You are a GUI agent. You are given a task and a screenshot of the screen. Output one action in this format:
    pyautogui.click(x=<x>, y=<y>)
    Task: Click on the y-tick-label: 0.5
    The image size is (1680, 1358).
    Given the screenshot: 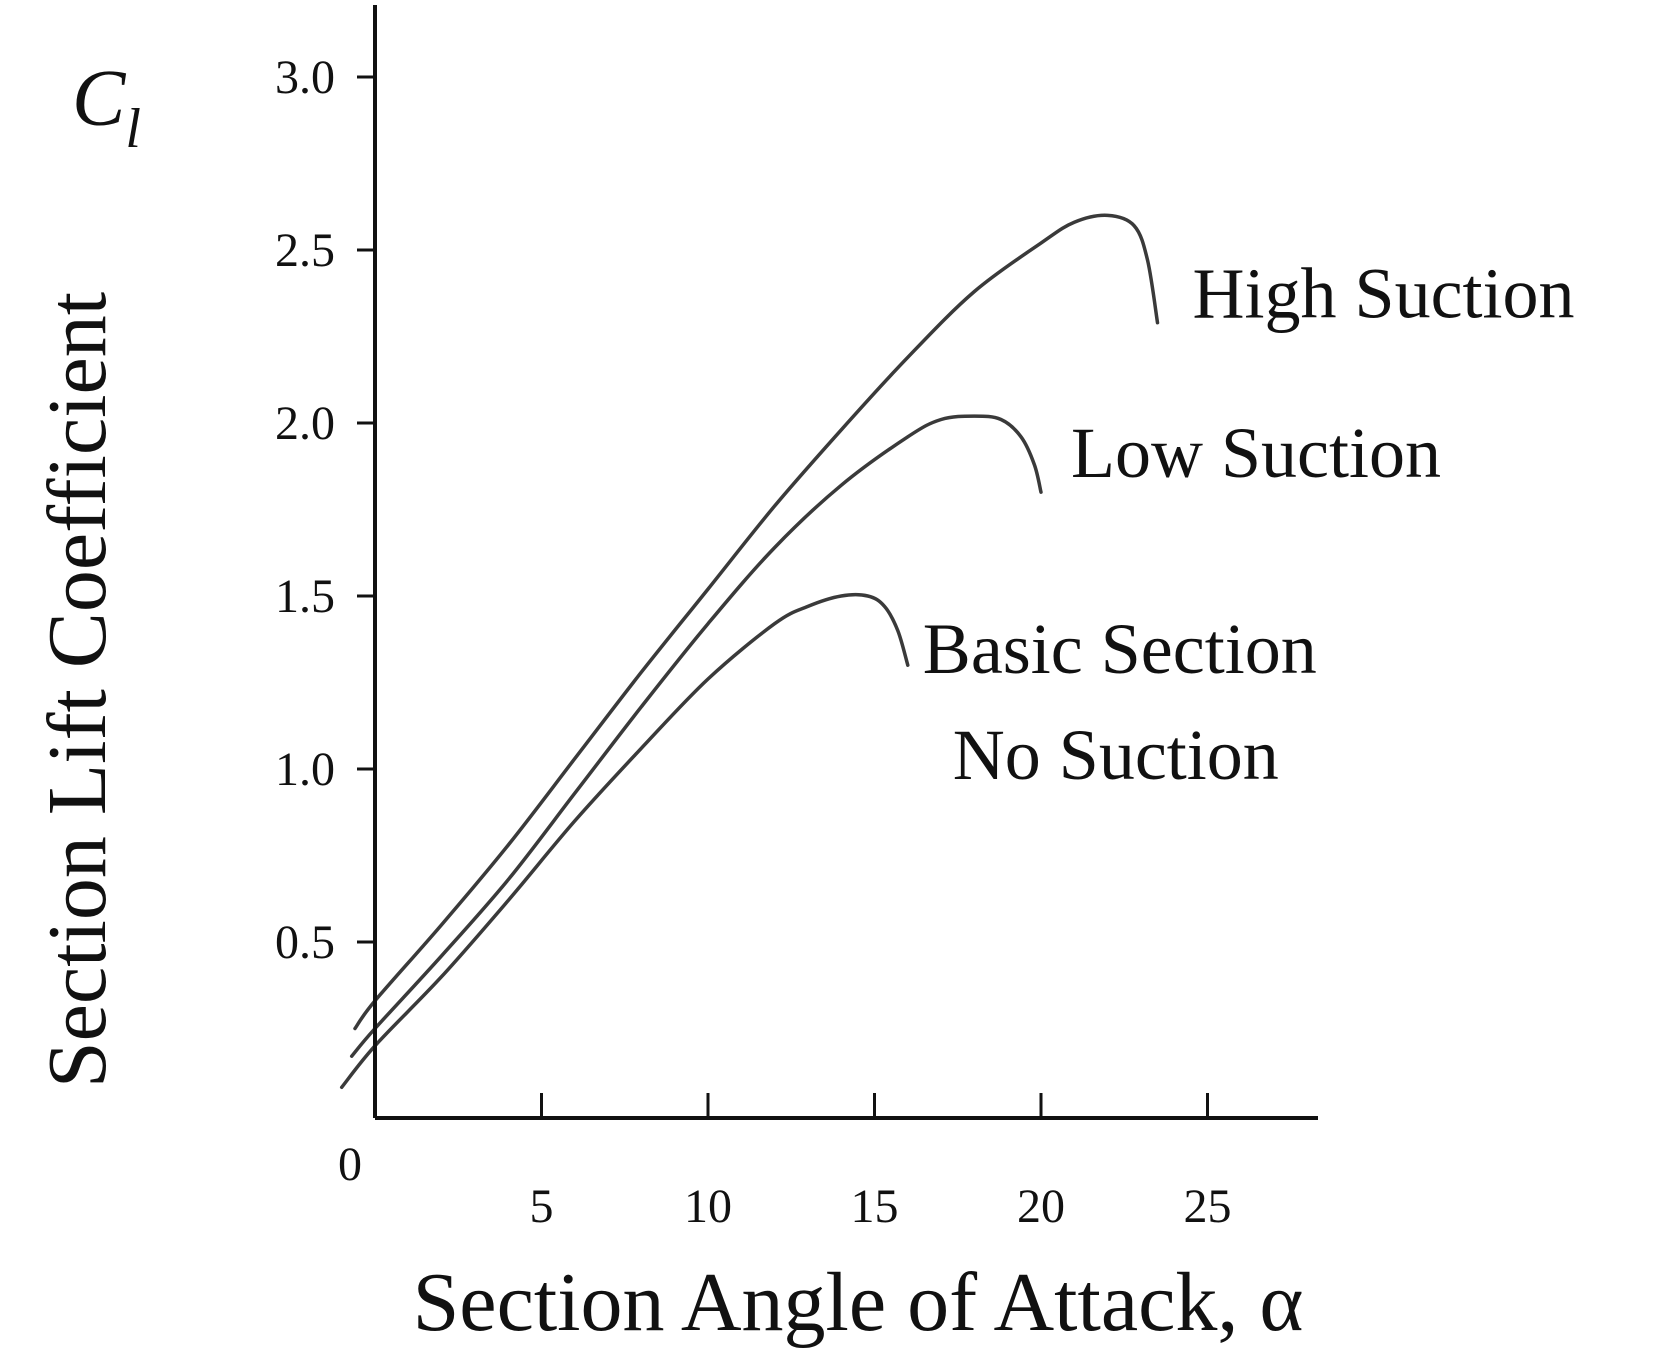 What is the action you would take?
    pyautogui.click(x=305, y=942)
    